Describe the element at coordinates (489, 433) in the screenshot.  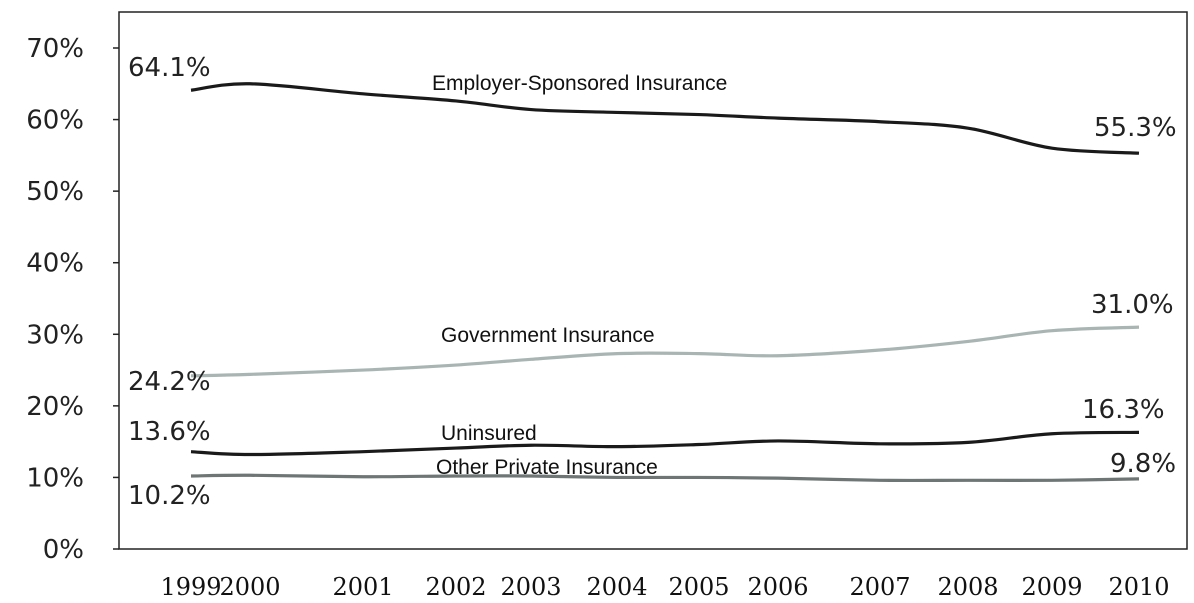
I see `series-name-uninsured: Uninsured` at that location.